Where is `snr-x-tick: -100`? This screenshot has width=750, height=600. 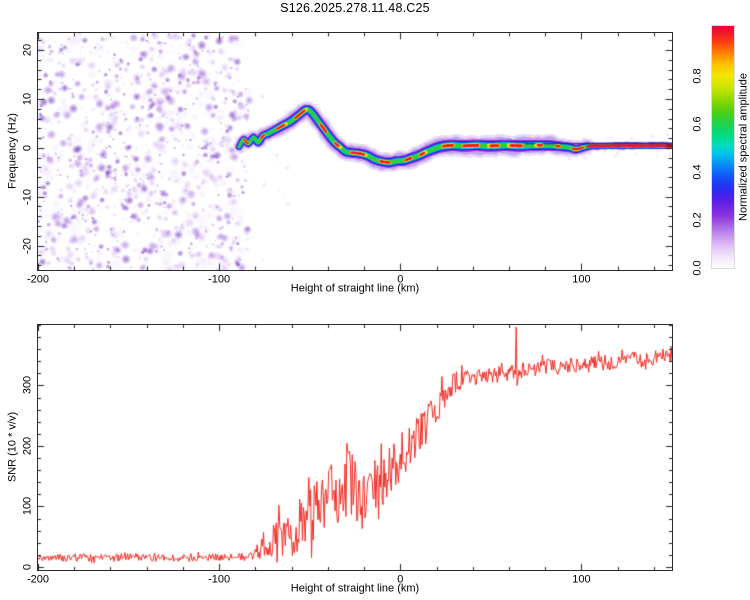
snr-x-tick: -100 is located at coordinates (219, 579).